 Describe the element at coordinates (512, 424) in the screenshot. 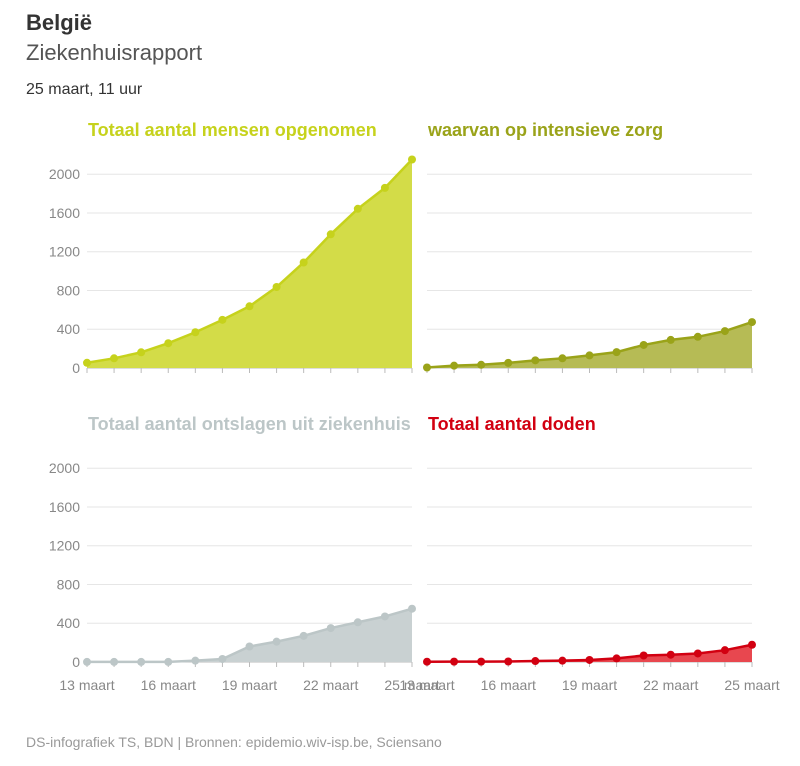

I see `panel-title: Totaal aantal doden` at that location.